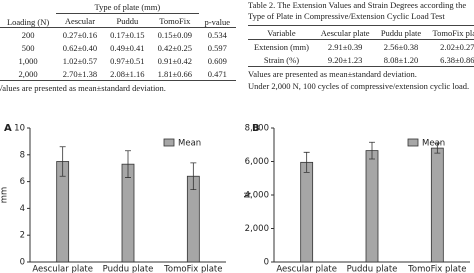  What do you see at coordinates (127, 47) in the screenshot?
I see `cell: 0.49±0.41` at bounding box center [127, 47].